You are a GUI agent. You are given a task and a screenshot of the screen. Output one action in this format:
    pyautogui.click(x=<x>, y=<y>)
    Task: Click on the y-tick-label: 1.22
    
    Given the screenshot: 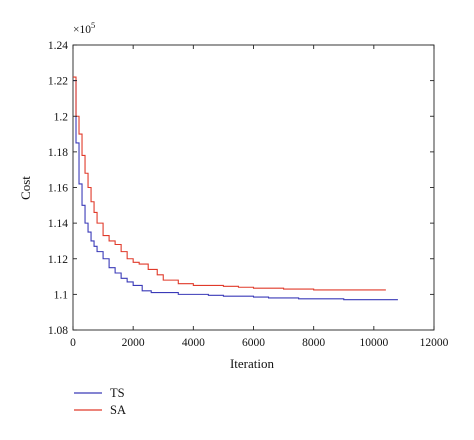 What is the action you would take?
    pyautogui.click(x=58, y=82)
    